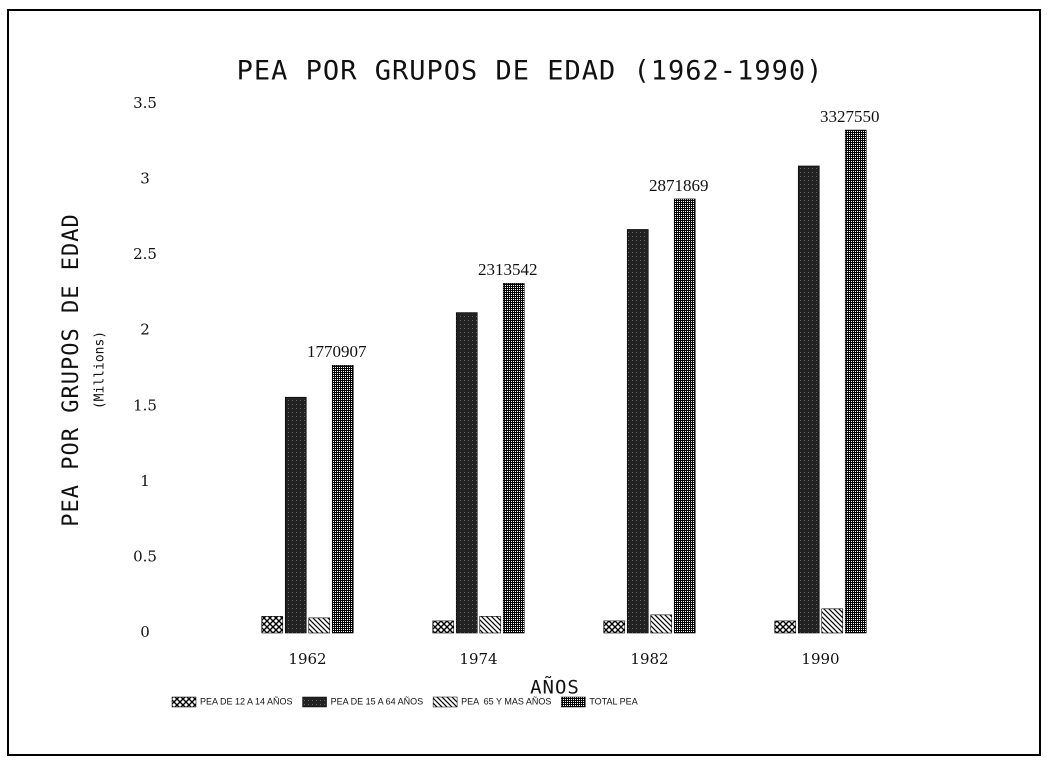  I want to click on y-tick-label: 2.5, so click(145, 254).